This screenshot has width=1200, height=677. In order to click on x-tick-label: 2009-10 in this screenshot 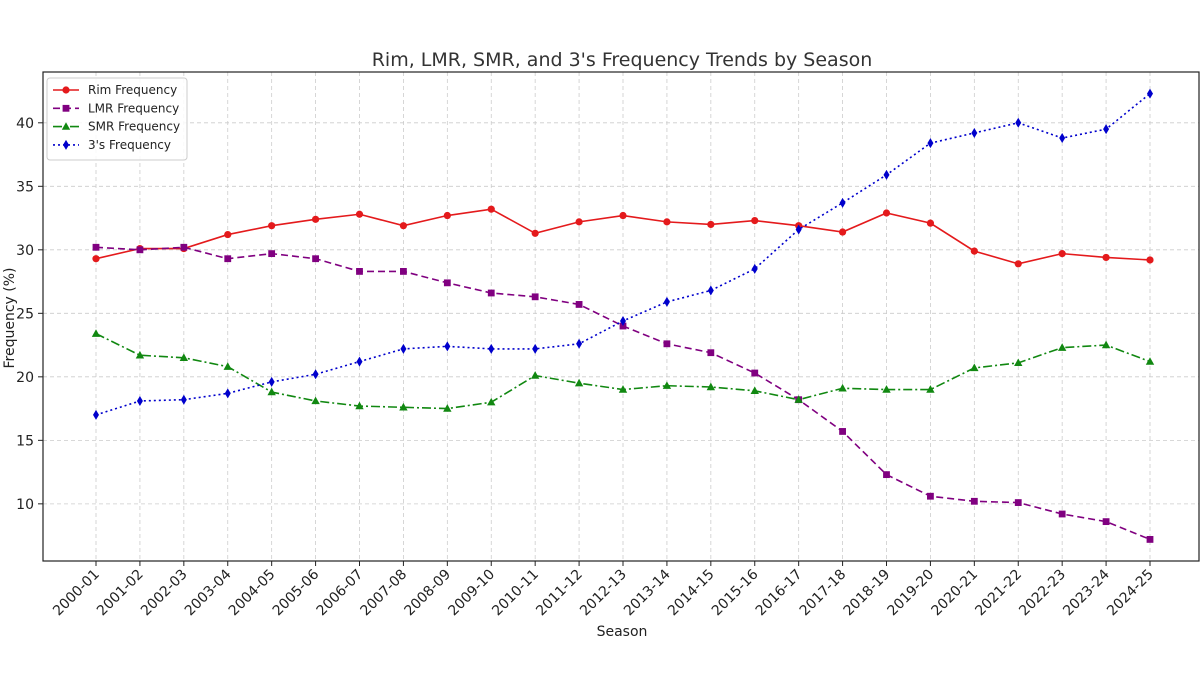, I will do `click(471, 593)`.